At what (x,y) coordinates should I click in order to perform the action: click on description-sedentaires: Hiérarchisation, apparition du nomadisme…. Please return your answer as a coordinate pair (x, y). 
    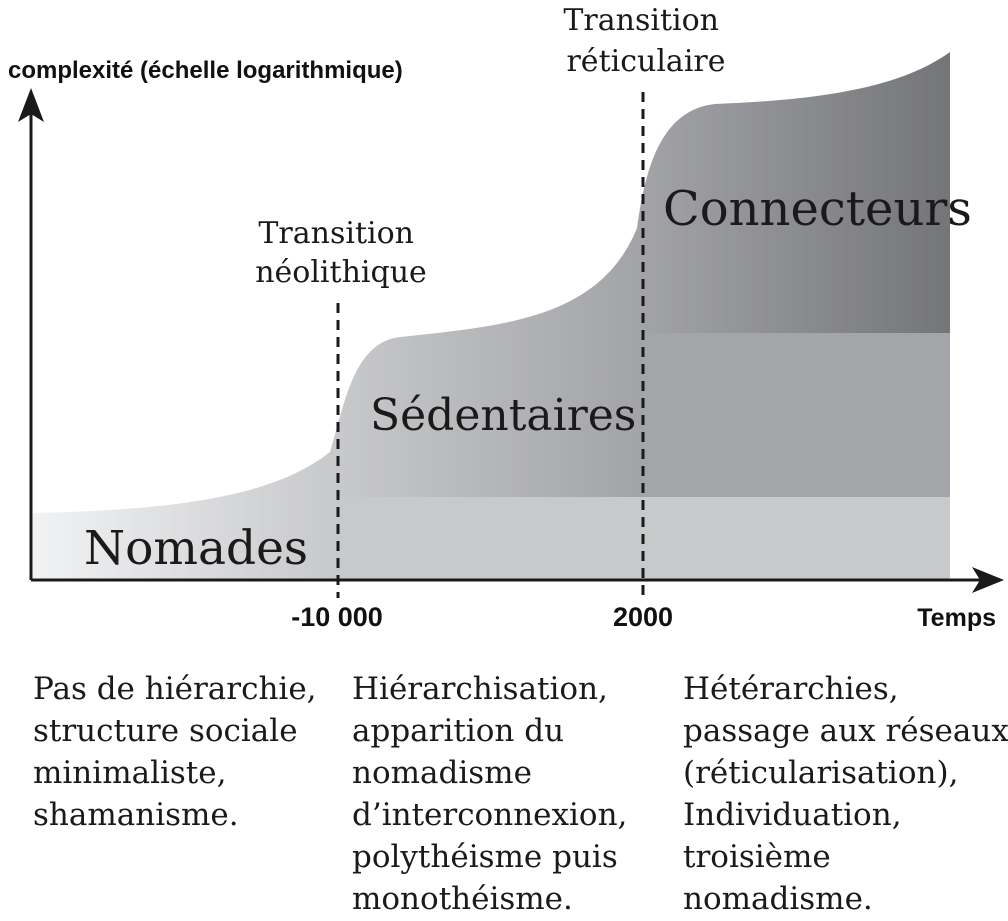
    Looking at the image, I should click on (490, 794).